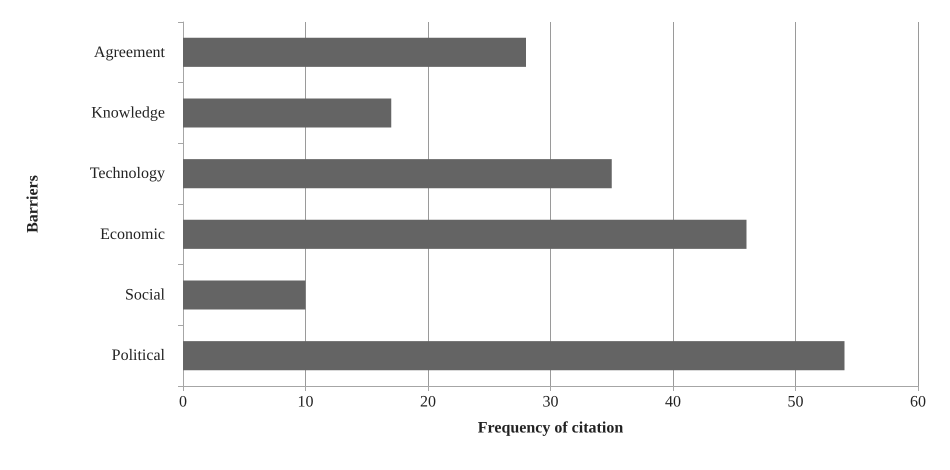 This screenshot has width=950, height=470. Describe the element at coordinates (183, 402) in the screenshot. I see `x-tick-label: 0` at that location.